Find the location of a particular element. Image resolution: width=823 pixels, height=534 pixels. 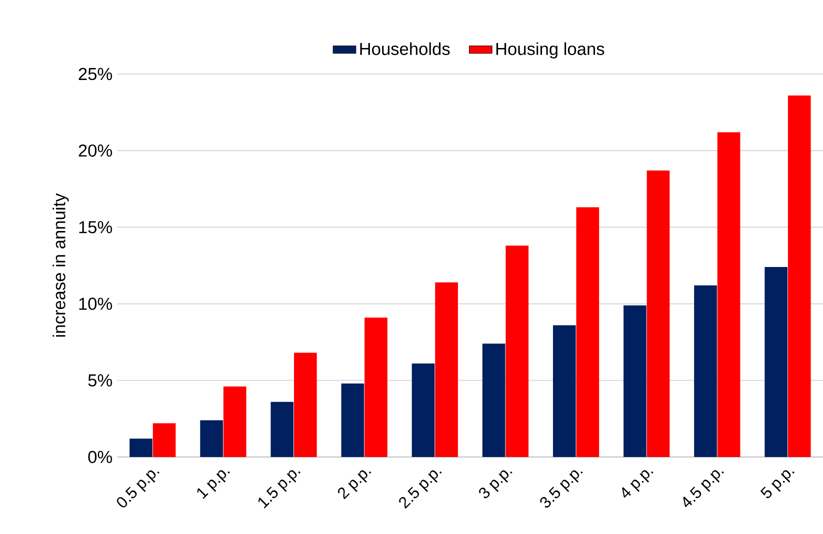

x-tick-label: 3.5 p.p. is located at coordinates (561, 489).